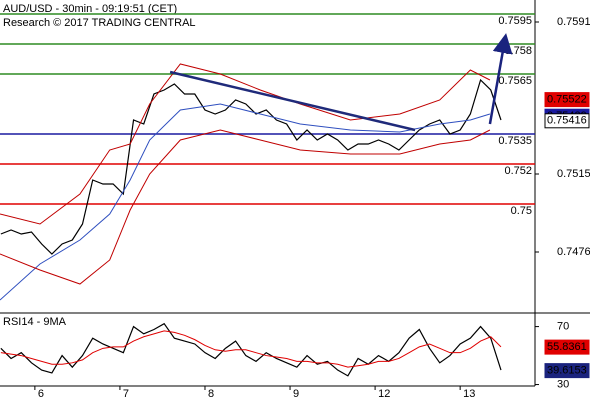 The image size is (590, 400). What do you see at coordinates (573, 174) in the screenshot?
I see `y-tick-label: 0.7515` at bounding box center [573, 174].